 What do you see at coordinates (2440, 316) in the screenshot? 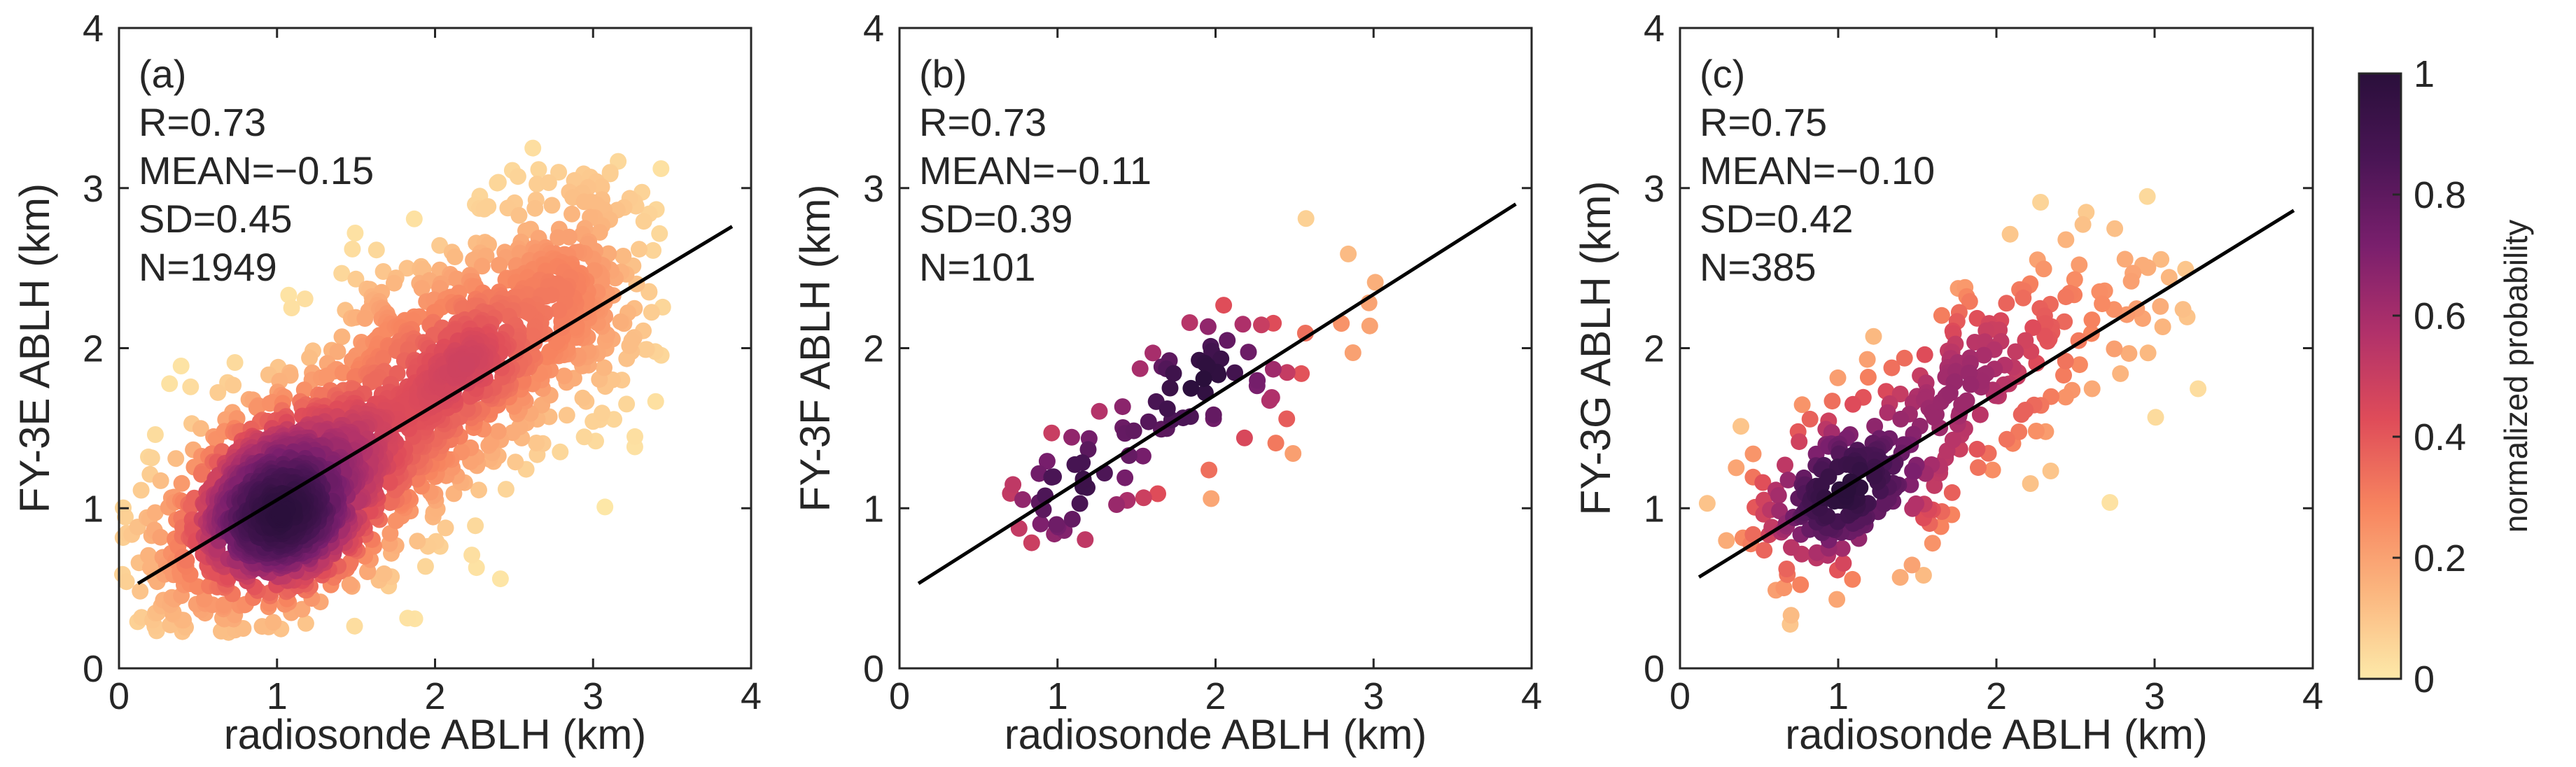
I see `colorbar-tick-label: 0.6` at bounding box center [2440, 316].